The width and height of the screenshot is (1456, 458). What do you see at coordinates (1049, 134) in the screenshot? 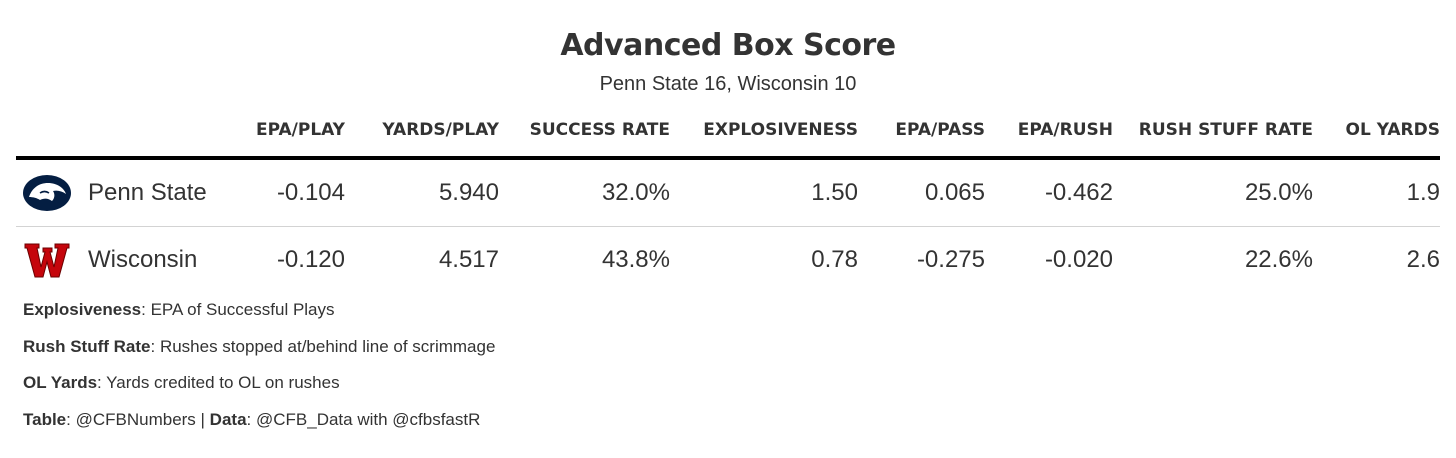
I see `header-epa-rush: EPA/RUSH` at bounding box center [1049, 134].